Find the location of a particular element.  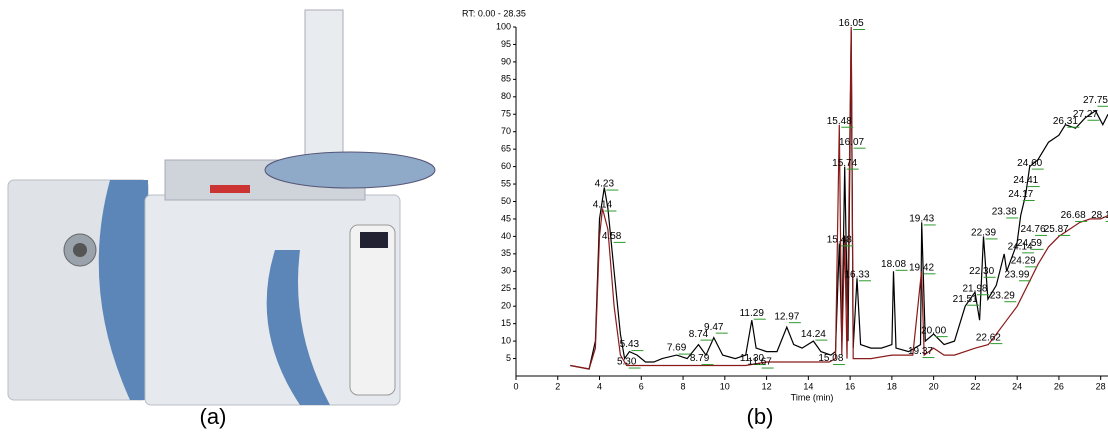

y-tick-label: 95 is located at coordinates (506, 44).